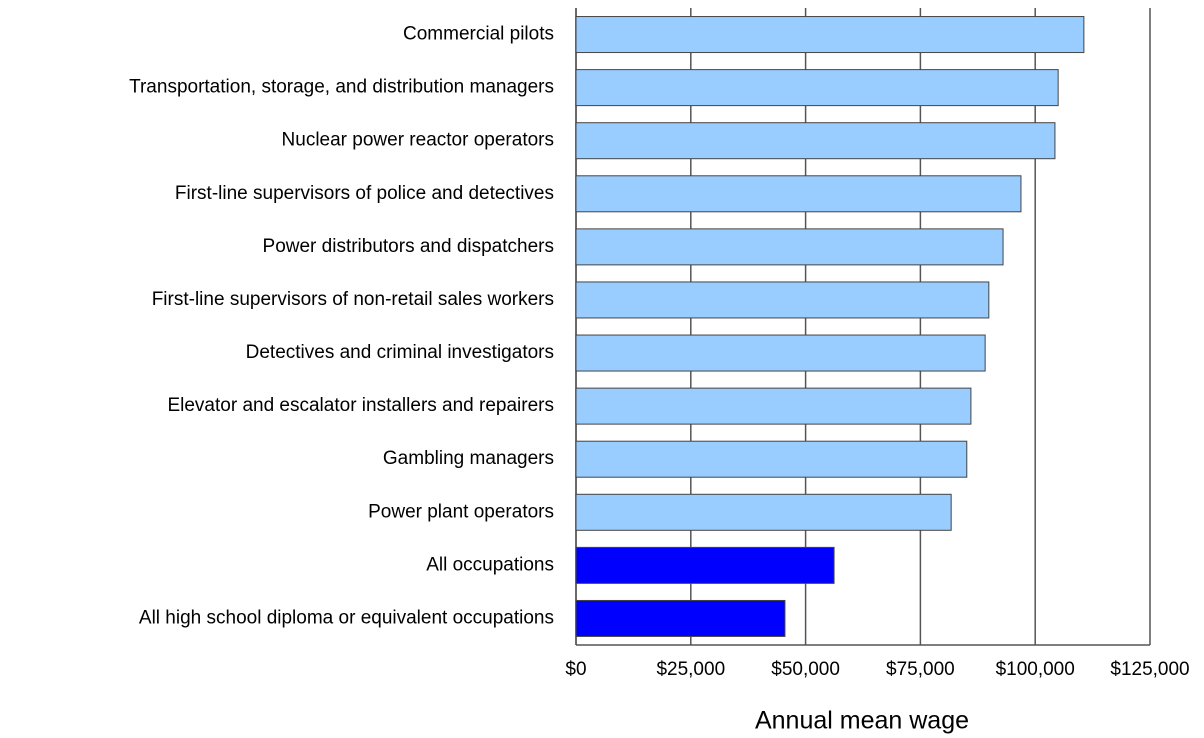 The height and width of the screenshot is (738, 1204). What do you see at coordinates (408, 246) in the screenshot?
I see `y-tick-label: Power distributors and dispatchers` at bounding box center [408, 246].